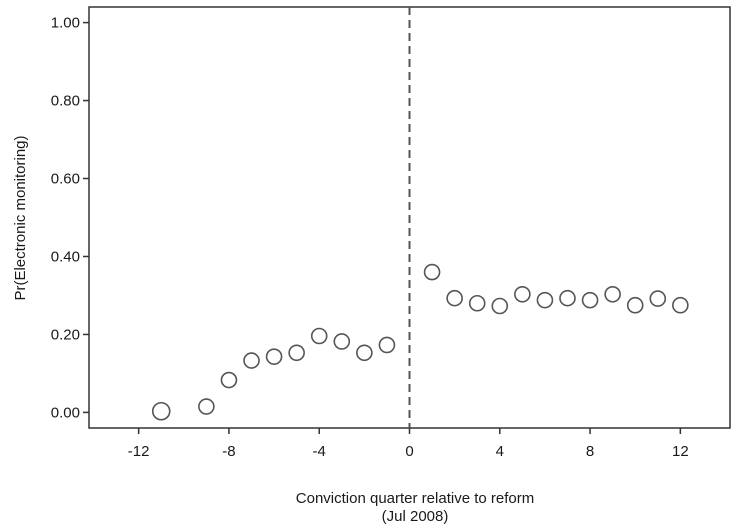 Image resolution: width=731 pixels, height=526 pixels. What do you see at coordinates (228, 451) in the screenshot?
I see `x-tick-label: -8` at bounding box center [228, 451].